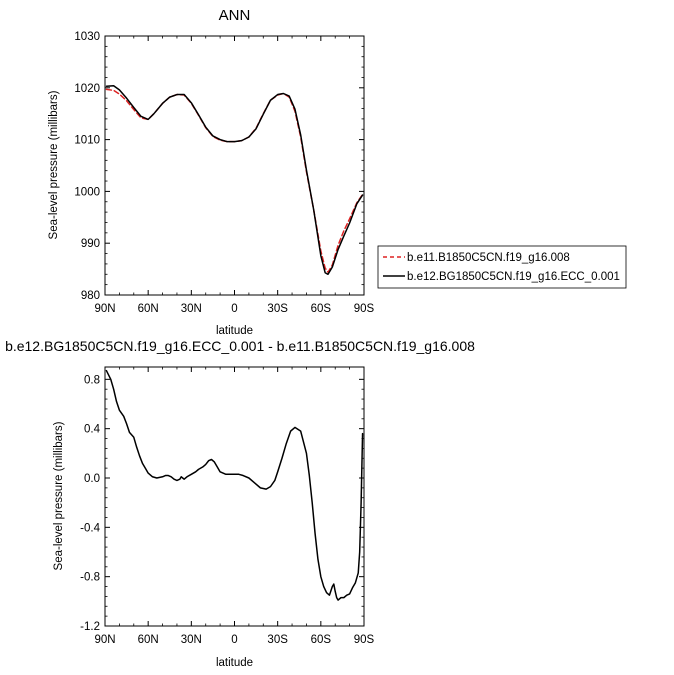  What do you see at coordinates (148, 309) in the screenshot?
I see `top-x-tick-label: 60N` at bounding box center [148, 309].